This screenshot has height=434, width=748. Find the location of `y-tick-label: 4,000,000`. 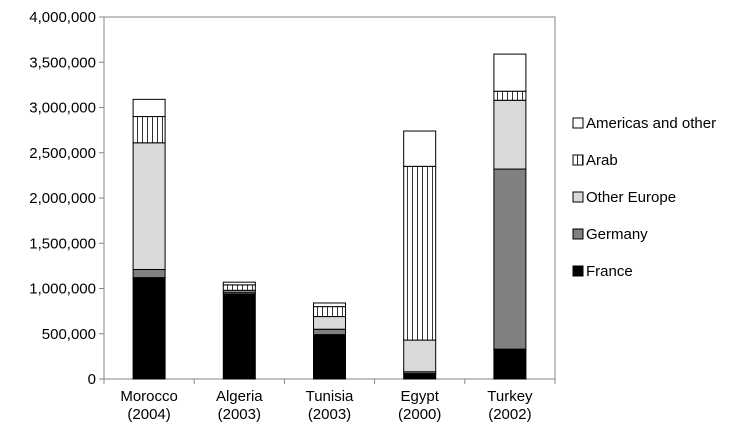

y-tick-label: 4,000,000 is located at coordinates (62, 17).